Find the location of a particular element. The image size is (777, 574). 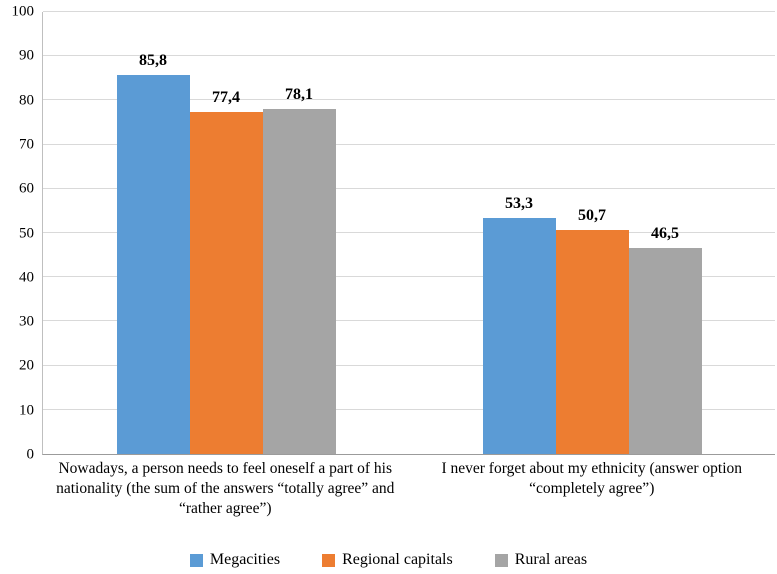

bar-value-label: 50,7 is located at coordinates (592, 215).